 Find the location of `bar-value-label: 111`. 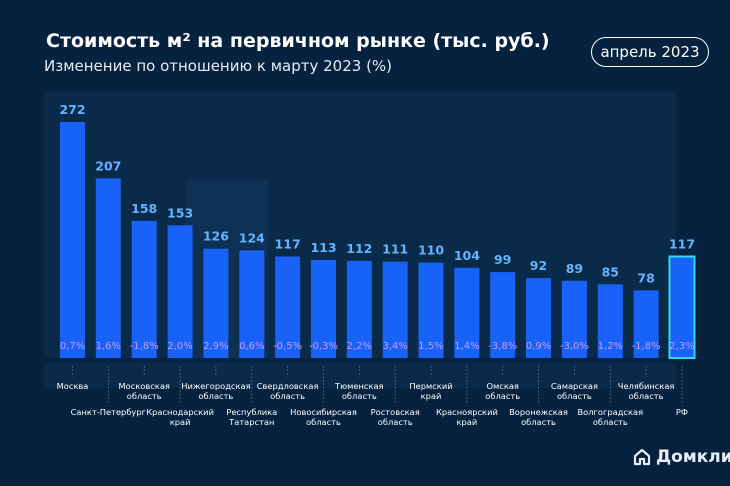

bar-value-label: 111 is located at coordinates (395, 249).